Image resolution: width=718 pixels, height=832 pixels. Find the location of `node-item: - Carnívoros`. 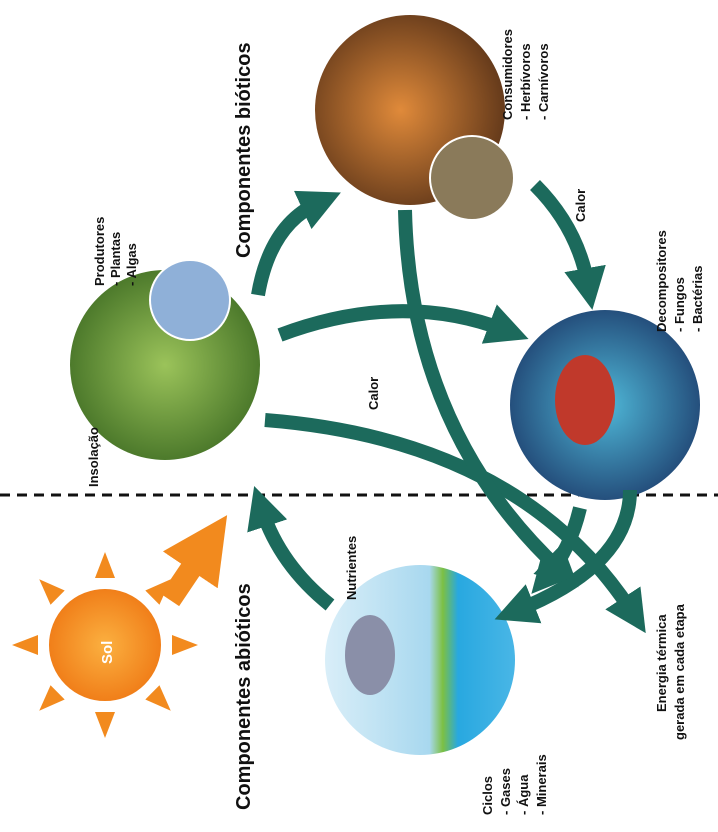

node-item: - Carnívoros is located at coordinates (543, 81).